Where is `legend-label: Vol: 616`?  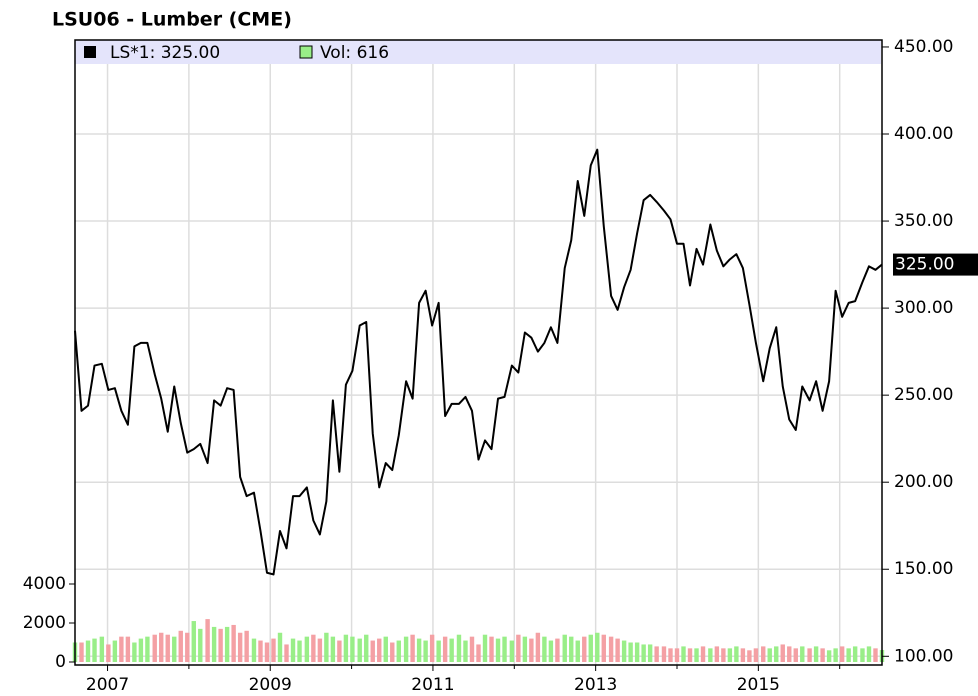 legend-label: Vol: 616 is located at coordinates (354, 53).